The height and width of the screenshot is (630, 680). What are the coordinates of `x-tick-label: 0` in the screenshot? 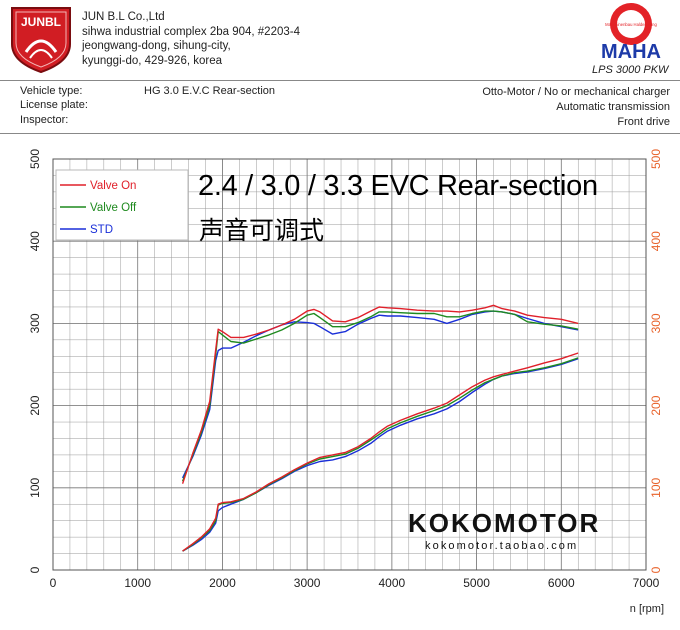 It's located at (53, 583).